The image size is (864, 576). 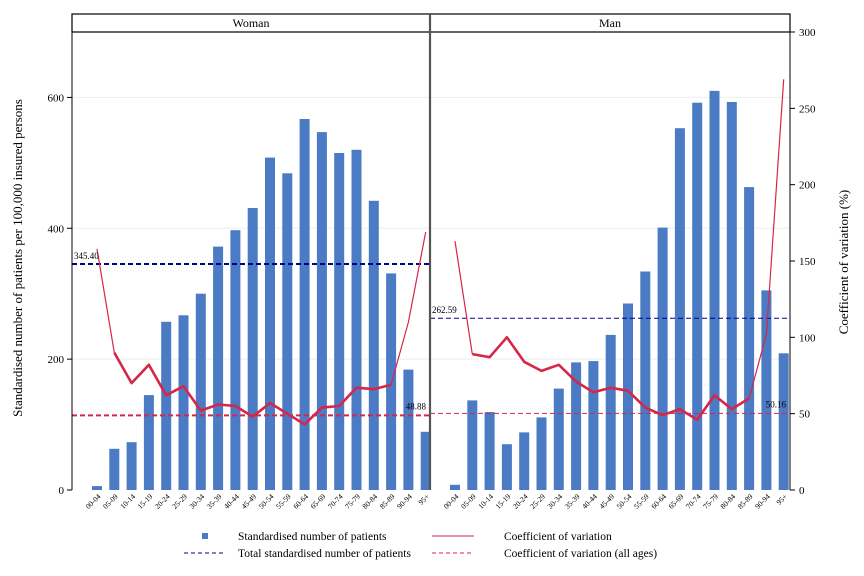 I want to click on y2-tick-label-200: 200, so click(x=807, y=186).